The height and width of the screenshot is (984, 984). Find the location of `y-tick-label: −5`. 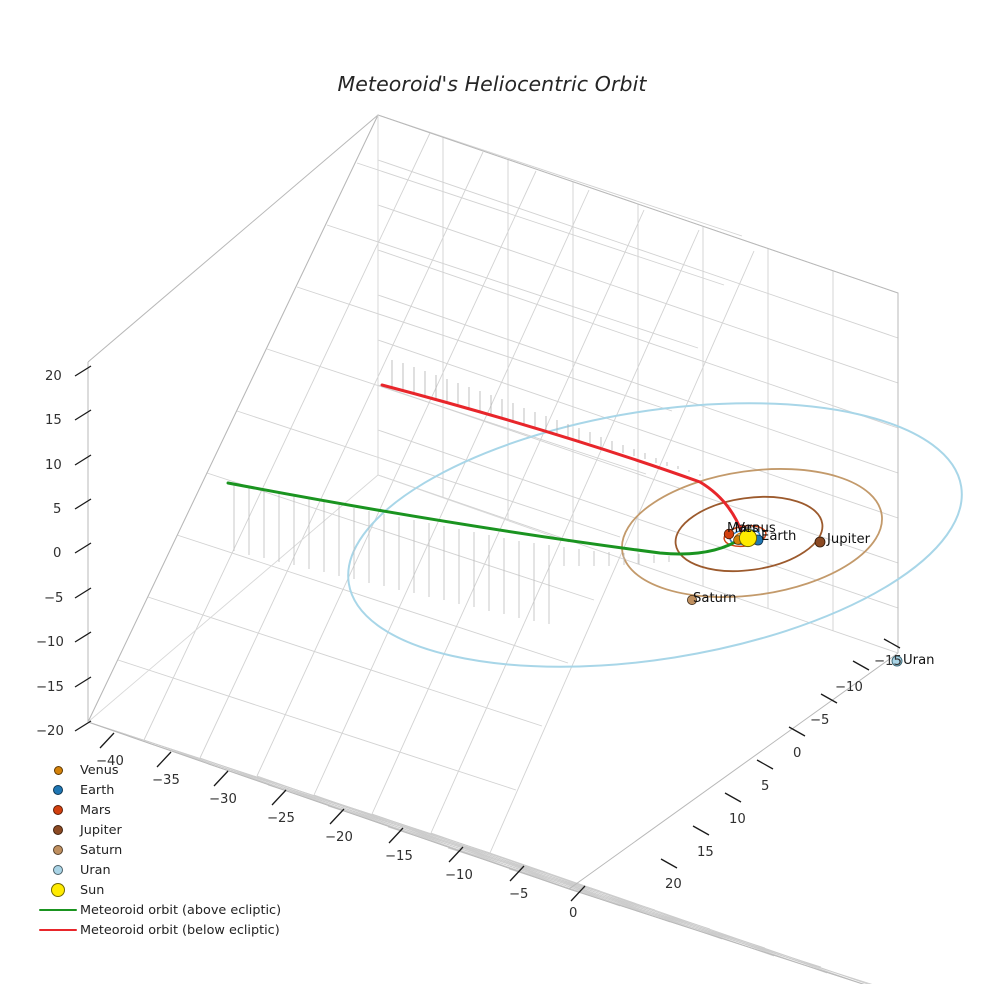

y-tick-label: −5 is located at coordinates (820, 720).